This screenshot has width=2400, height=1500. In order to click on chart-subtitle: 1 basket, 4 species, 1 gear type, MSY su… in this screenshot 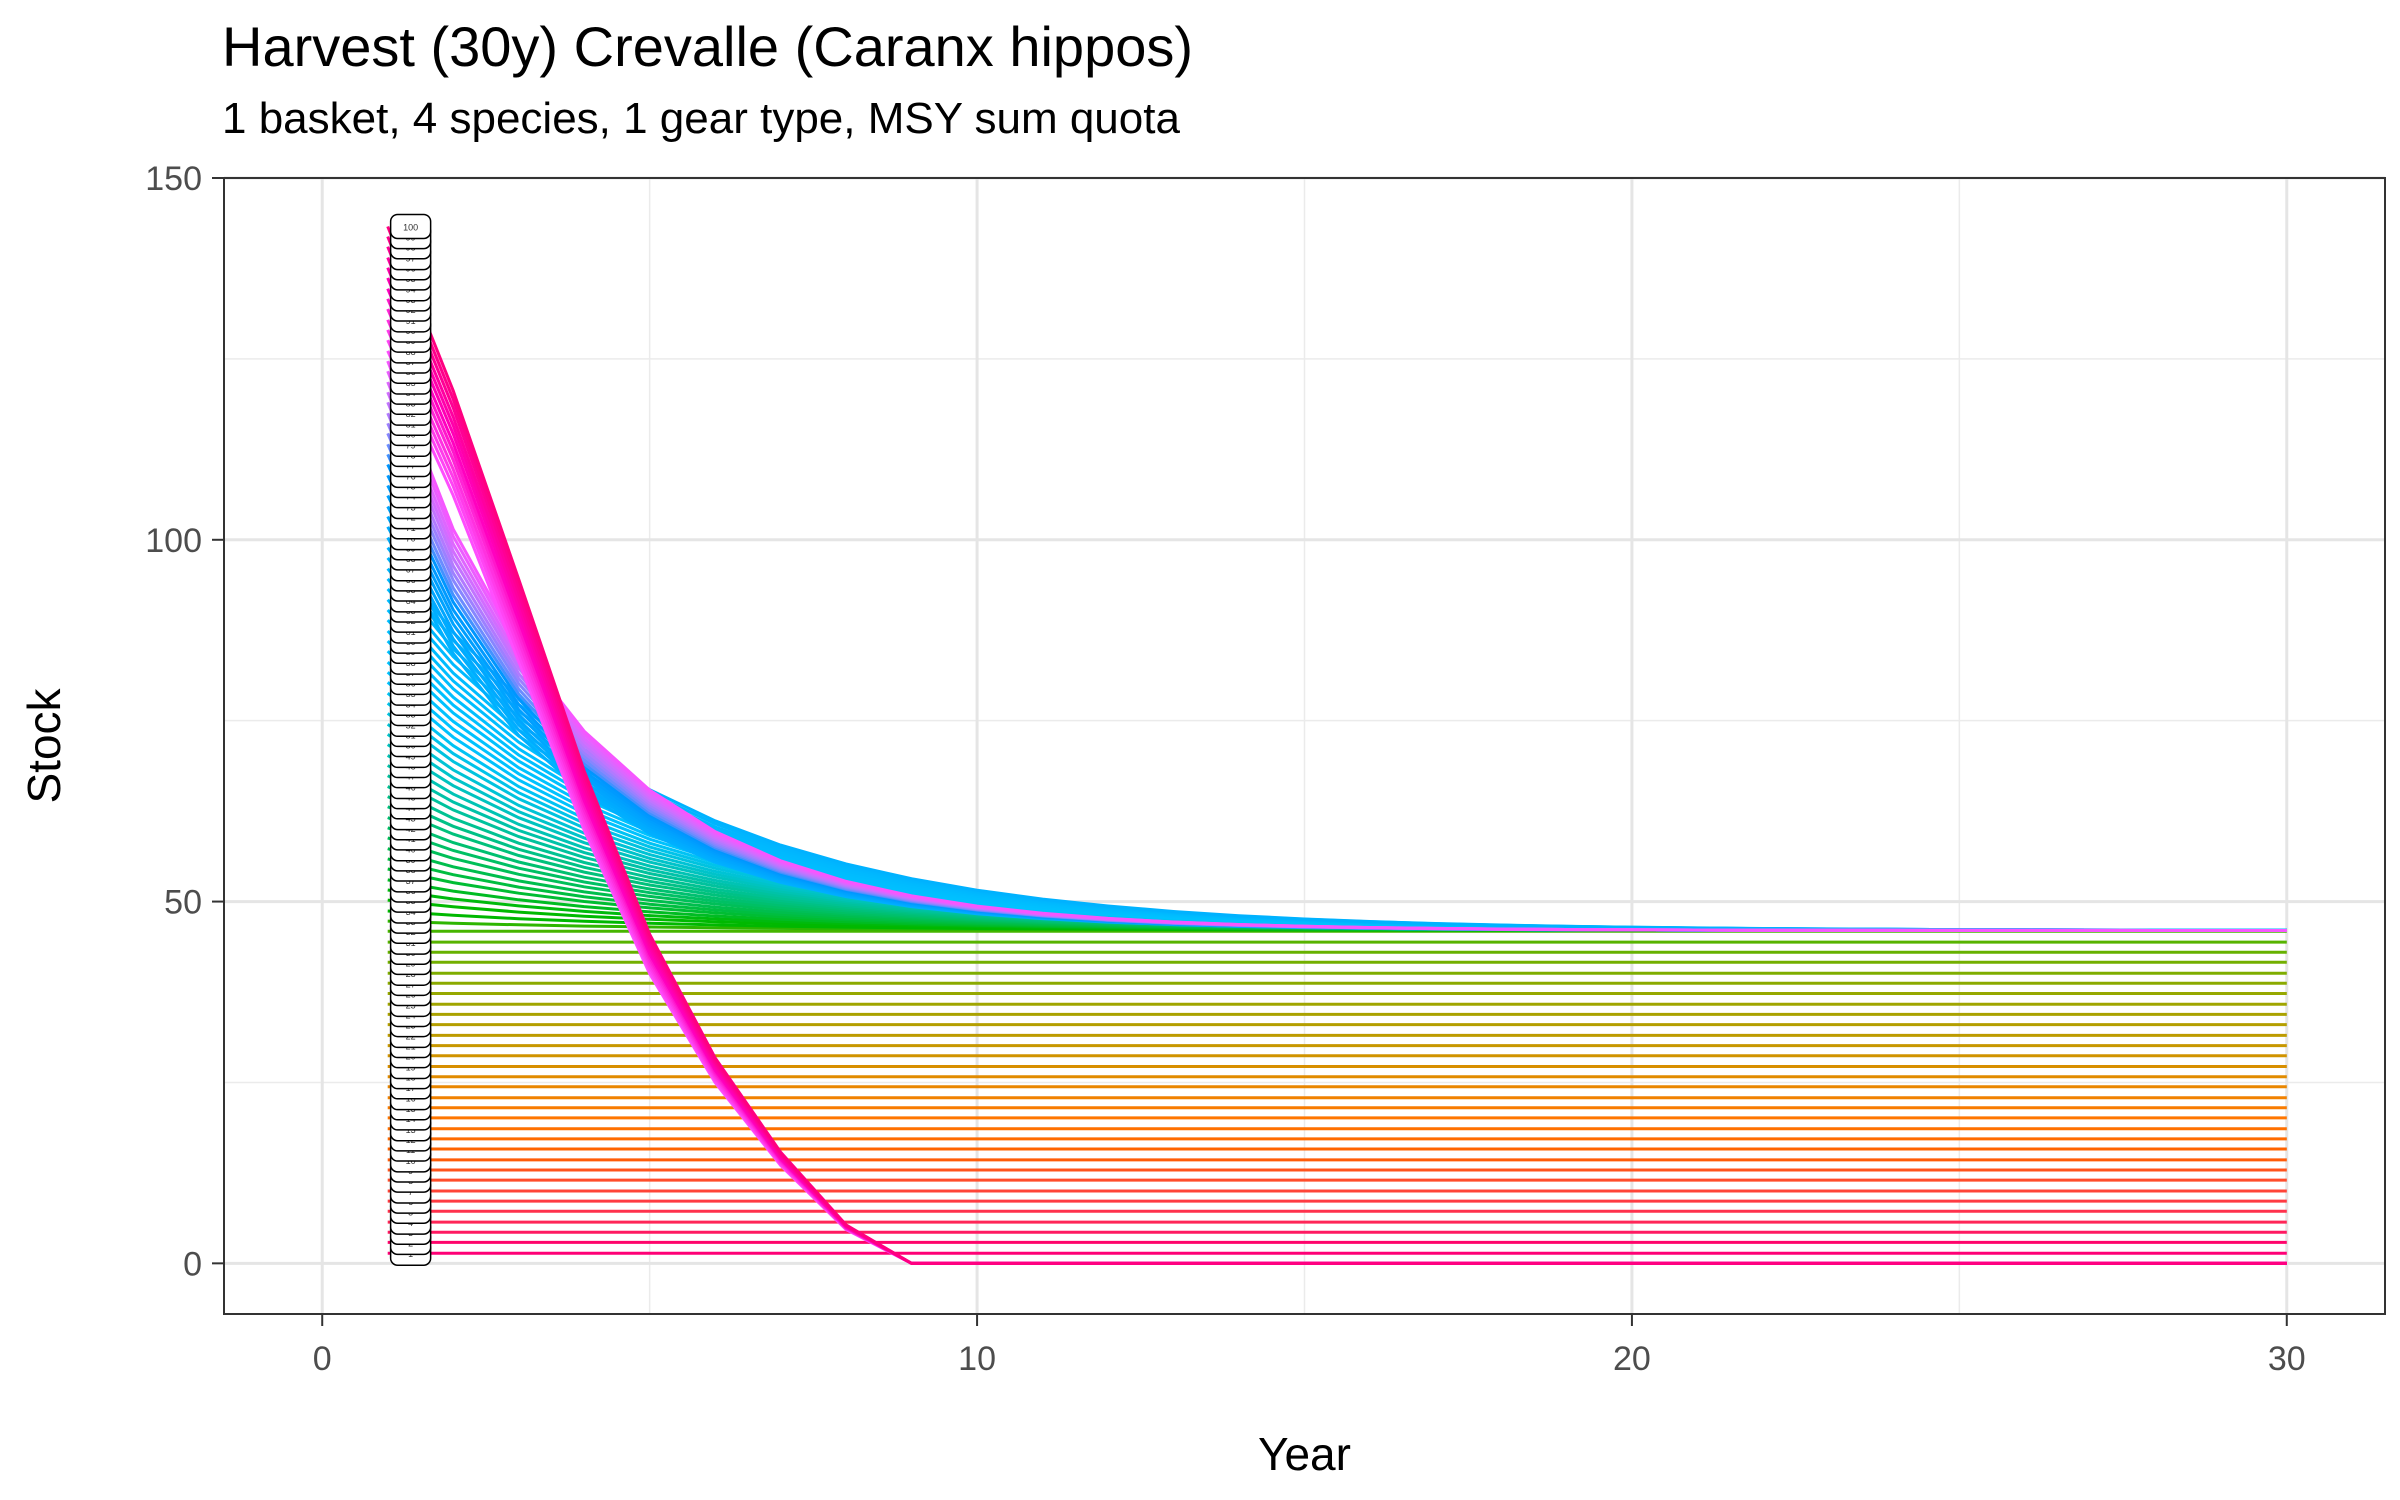, I will do `click(701, 118)`.